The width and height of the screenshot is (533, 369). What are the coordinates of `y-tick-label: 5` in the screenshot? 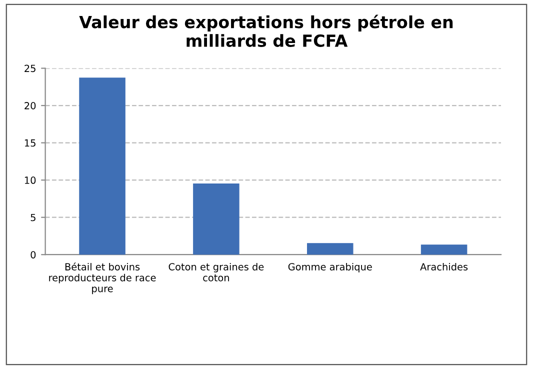 It's located at (33, 218).